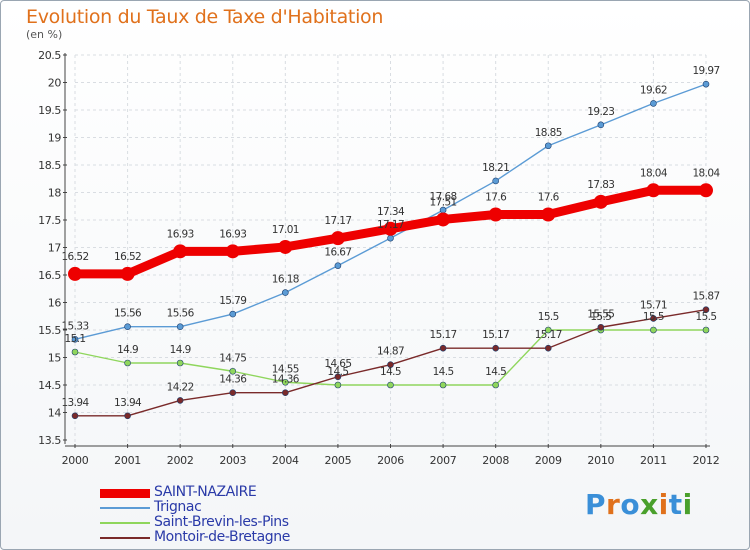 This screenshot has height=550, width=750. What do you see at coordinates (653, 305) in the screenshot?
I see `data-label: 15.71` at bounding box center [653, 305].